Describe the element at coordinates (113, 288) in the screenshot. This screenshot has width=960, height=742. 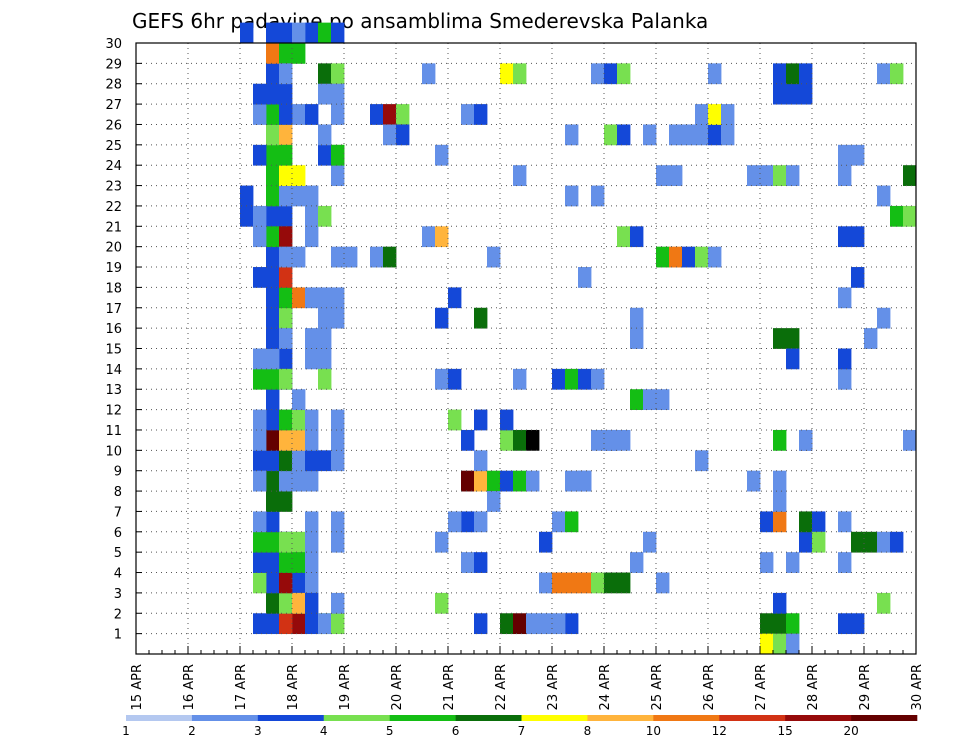
I see `y-tick-label: 18` at that location.